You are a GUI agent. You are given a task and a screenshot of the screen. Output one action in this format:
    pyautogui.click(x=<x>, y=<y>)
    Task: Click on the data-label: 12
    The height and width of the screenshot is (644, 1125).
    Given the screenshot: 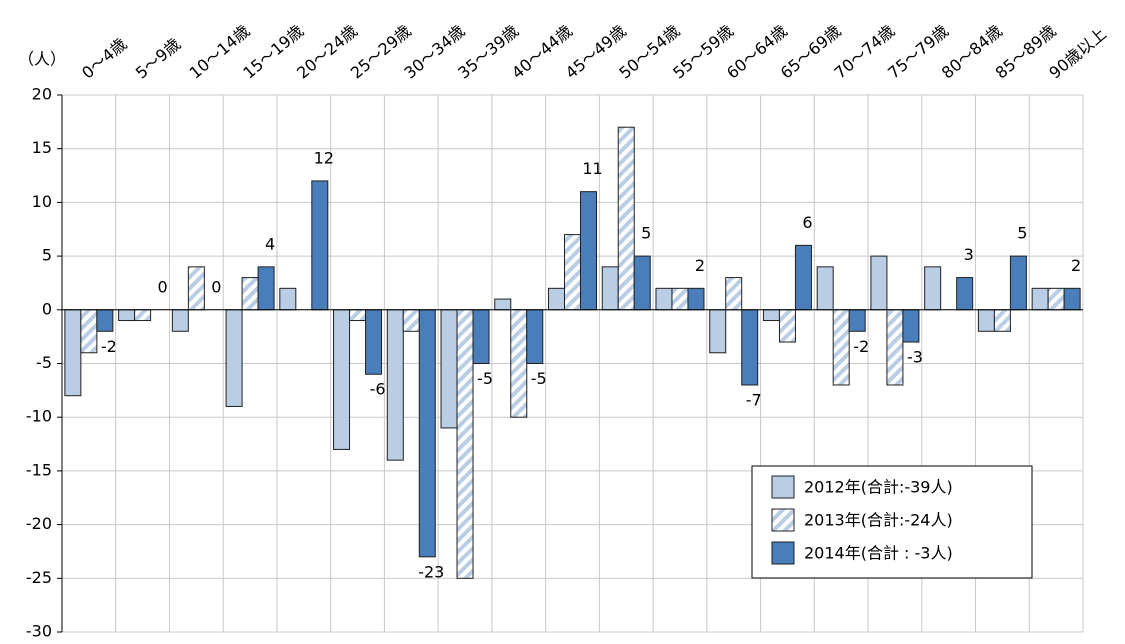 What is the action you would take?
    pyautogui.click(x=324, y=157)
    